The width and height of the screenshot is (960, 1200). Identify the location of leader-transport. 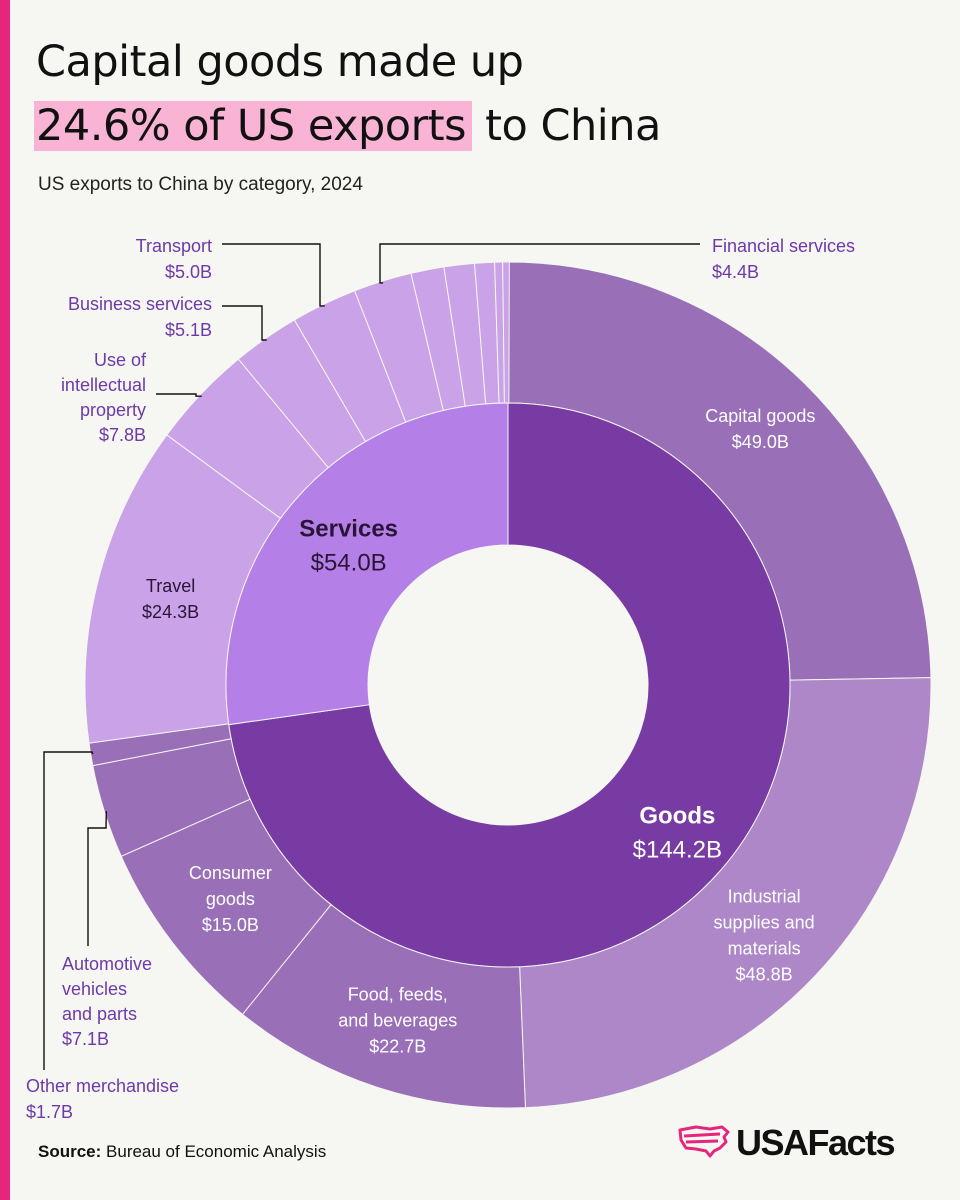
(273, 275).